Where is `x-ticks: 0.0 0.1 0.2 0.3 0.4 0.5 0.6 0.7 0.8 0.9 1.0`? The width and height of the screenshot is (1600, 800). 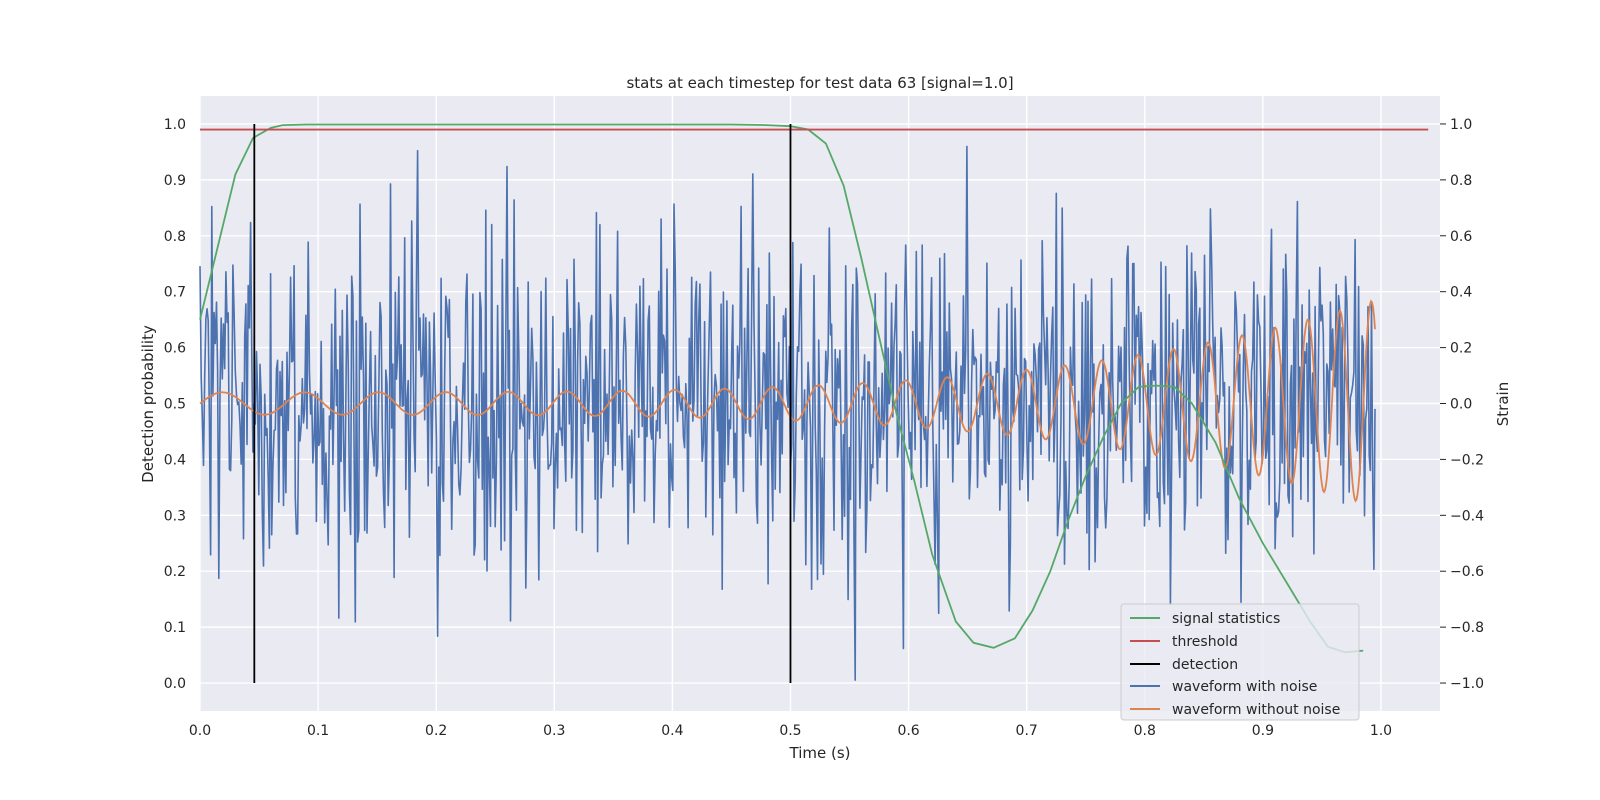 x-ticks: 0.0 0.1 0.2 0.3 0.4 0.5 0.6 0.7 0.8 0.9 1.0 is located at coordinates (790, 731).